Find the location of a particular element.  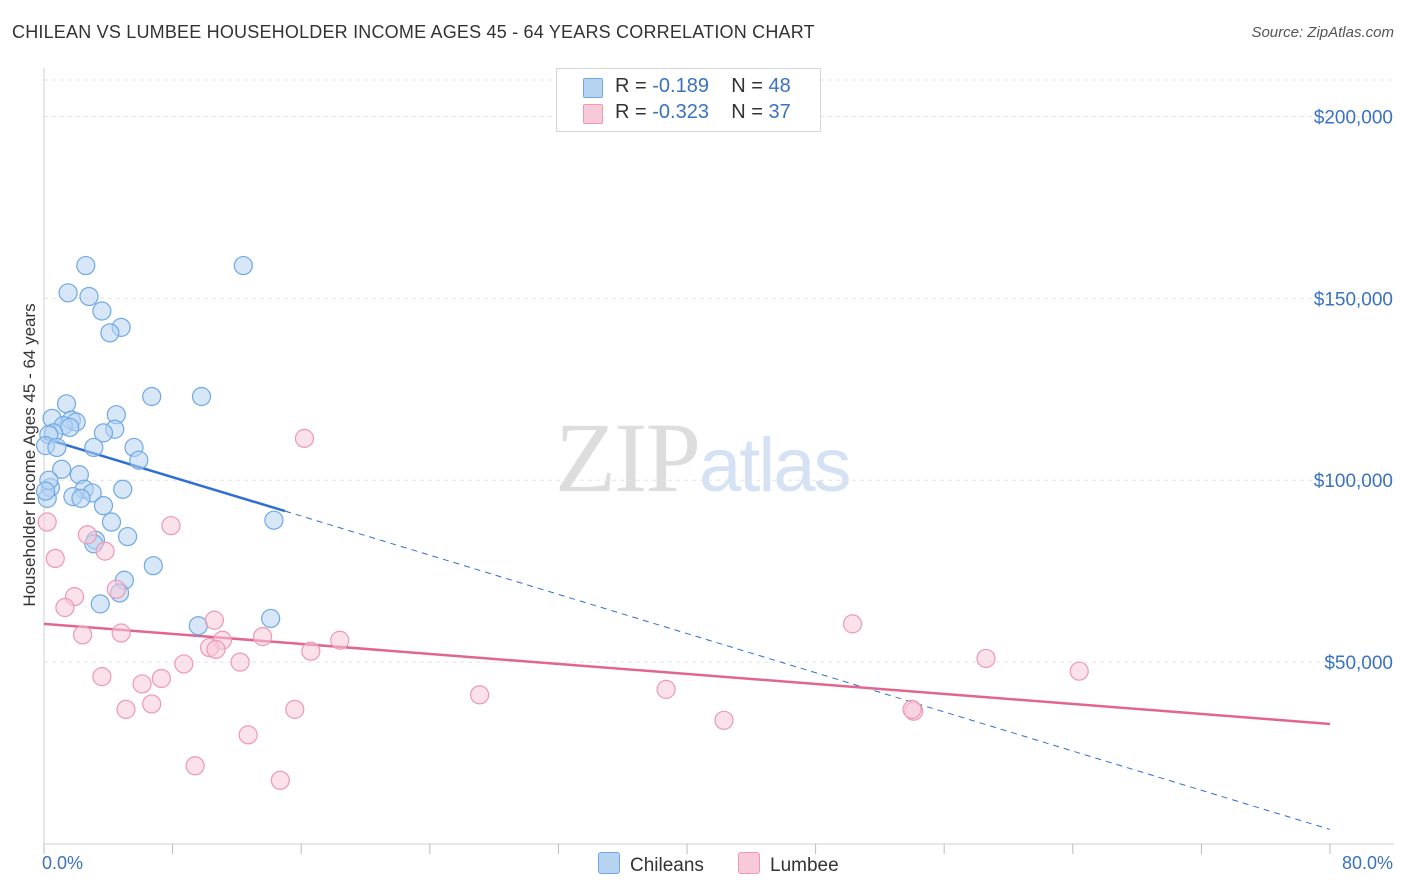

legend-n-label-chileans: N = is located at coordinates (747, 86).